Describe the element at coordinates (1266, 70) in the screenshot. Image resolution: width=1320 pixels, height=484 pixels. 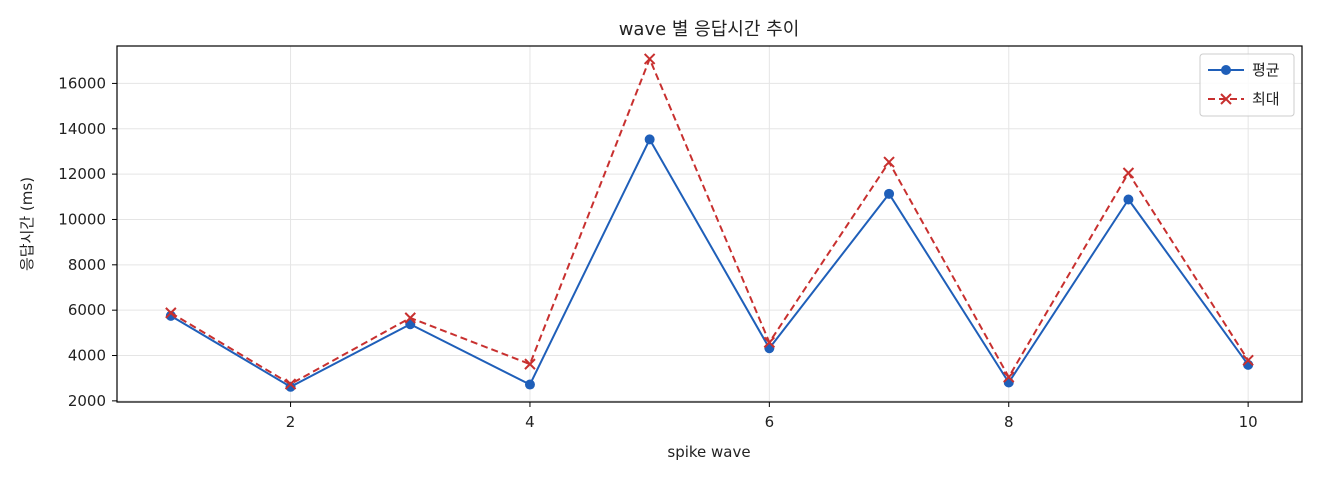
I see `legend-label-series-1: 평균` at that location.